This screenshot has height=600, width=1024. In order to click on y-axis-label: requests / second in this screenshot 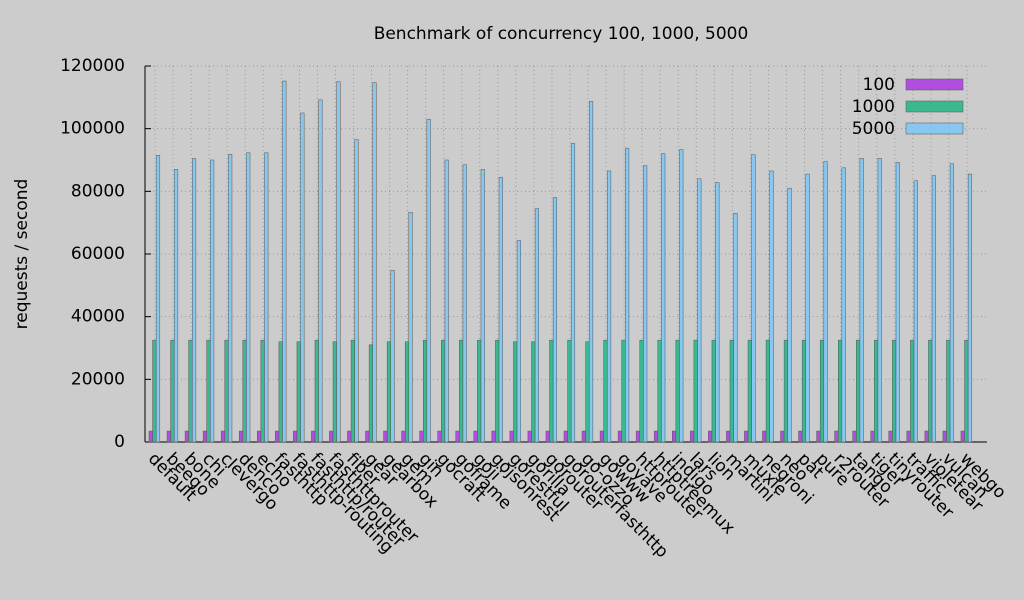, I will do `click(22, 254)`.